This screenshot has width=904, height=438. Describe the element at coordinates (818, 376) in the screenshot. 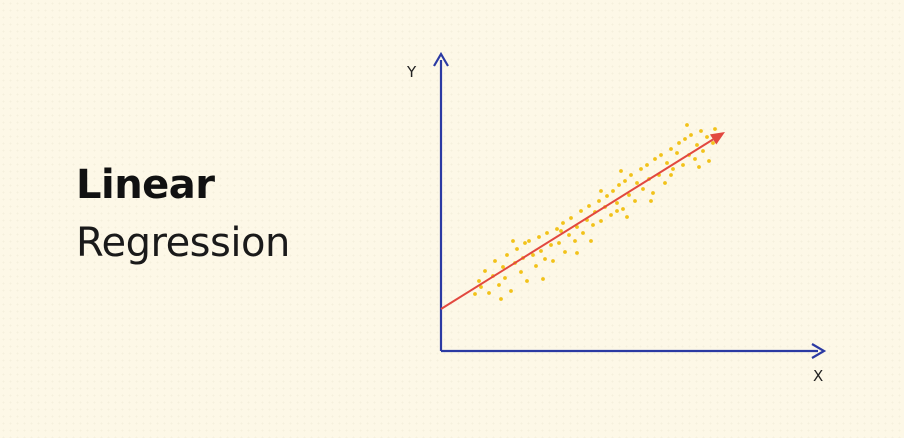

I see `x-axis-label: X` at that location.